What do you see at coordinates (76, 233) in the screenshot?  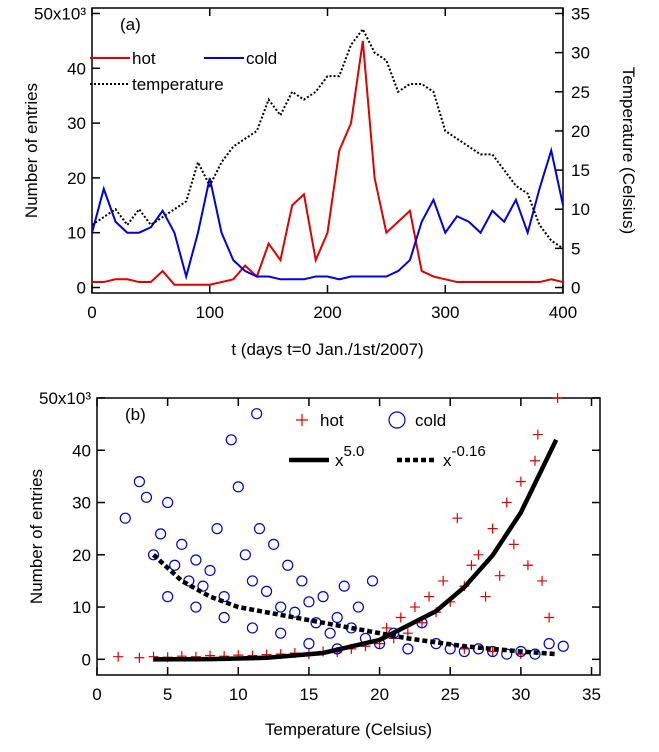 I see `y-tick-label: 10` at bounding box center [76, 233].